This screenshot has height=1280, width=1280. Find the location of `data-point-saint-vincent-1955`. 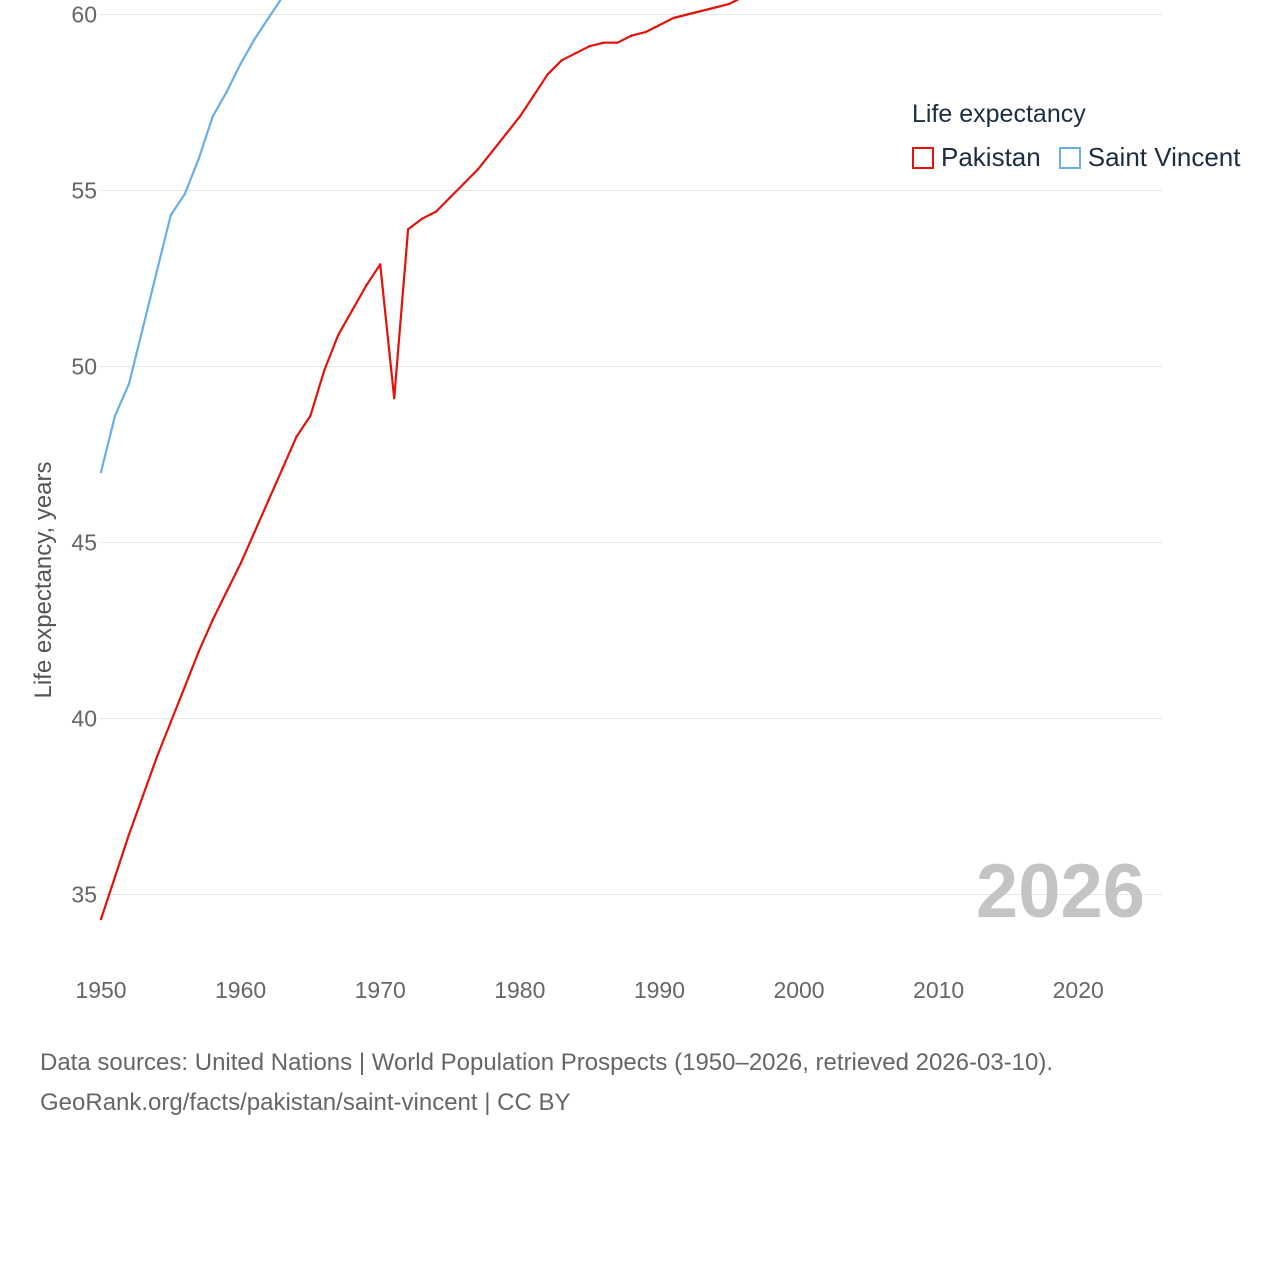

data-point-saint-vincent-1955 is located at coordinates (171, 215).